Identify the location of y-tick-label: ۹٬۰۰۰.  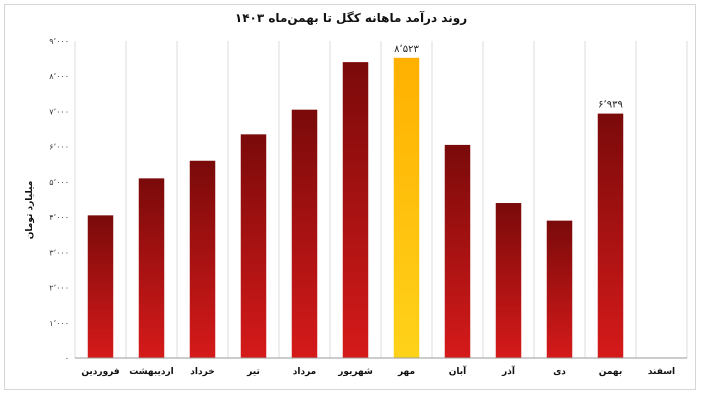
(59, 41).